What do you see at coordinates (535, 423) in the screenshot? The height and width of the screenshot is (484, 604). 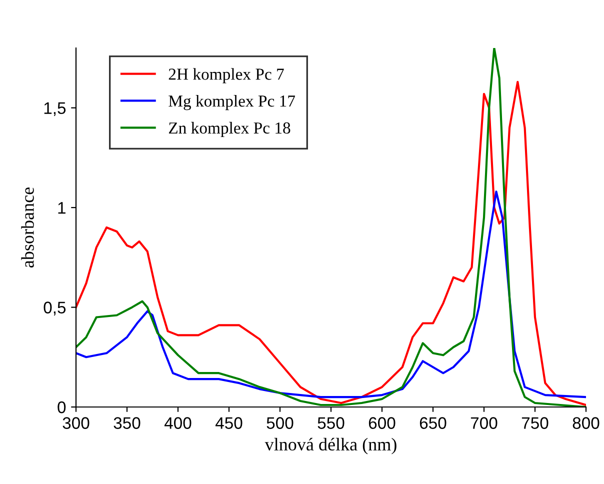 I see `x-tick-label: 750` at bounding box center [535, 423].